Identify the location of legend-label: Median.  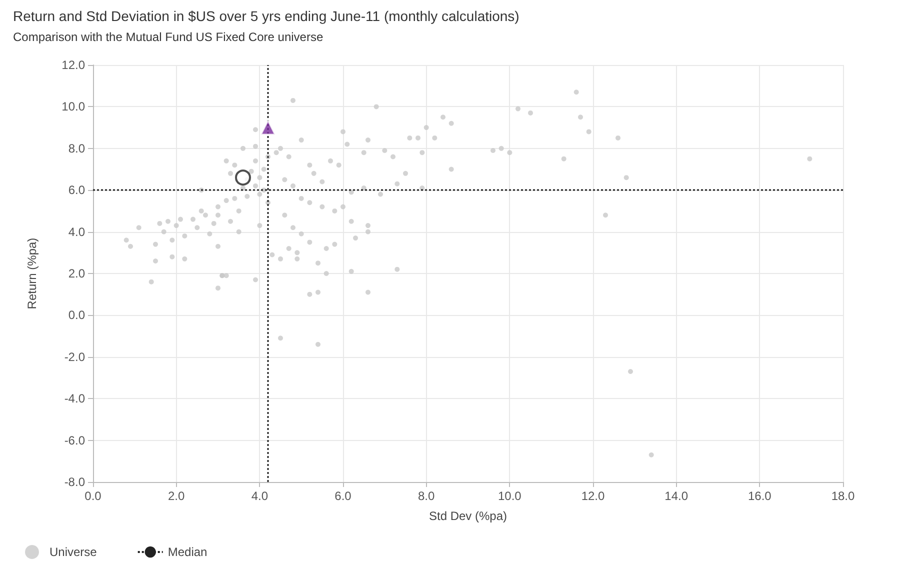
(188, 552).